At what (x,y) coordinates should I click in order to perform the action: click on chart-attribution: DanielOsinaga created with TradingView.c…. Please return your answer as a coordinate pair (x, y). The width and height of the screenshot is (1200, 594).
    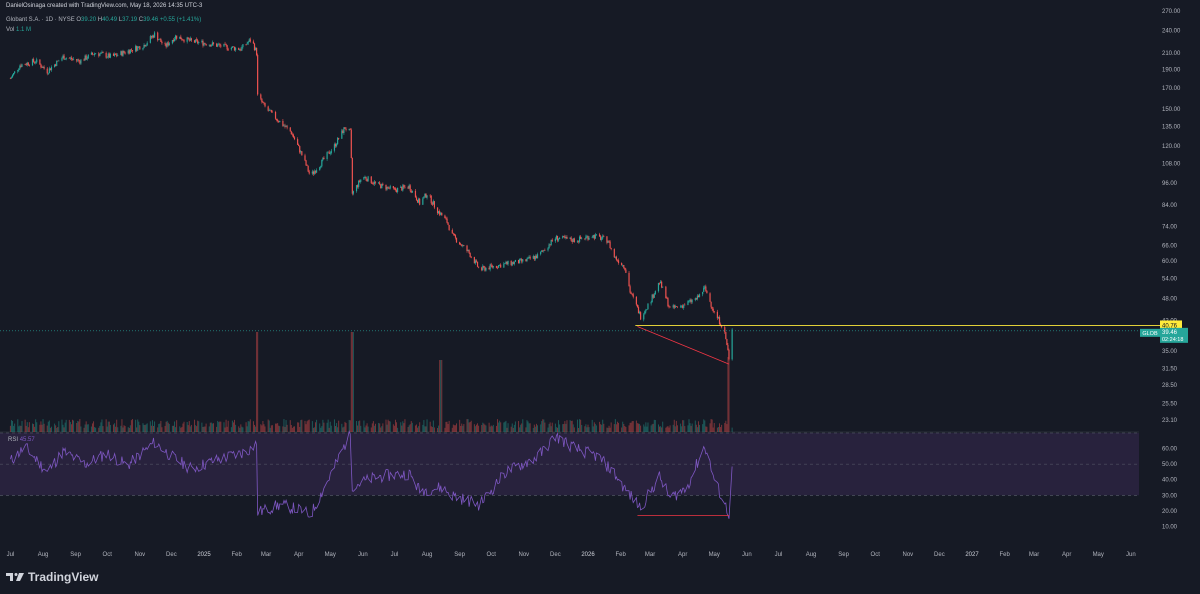
    Looking at the image, I should click on (104, 6).